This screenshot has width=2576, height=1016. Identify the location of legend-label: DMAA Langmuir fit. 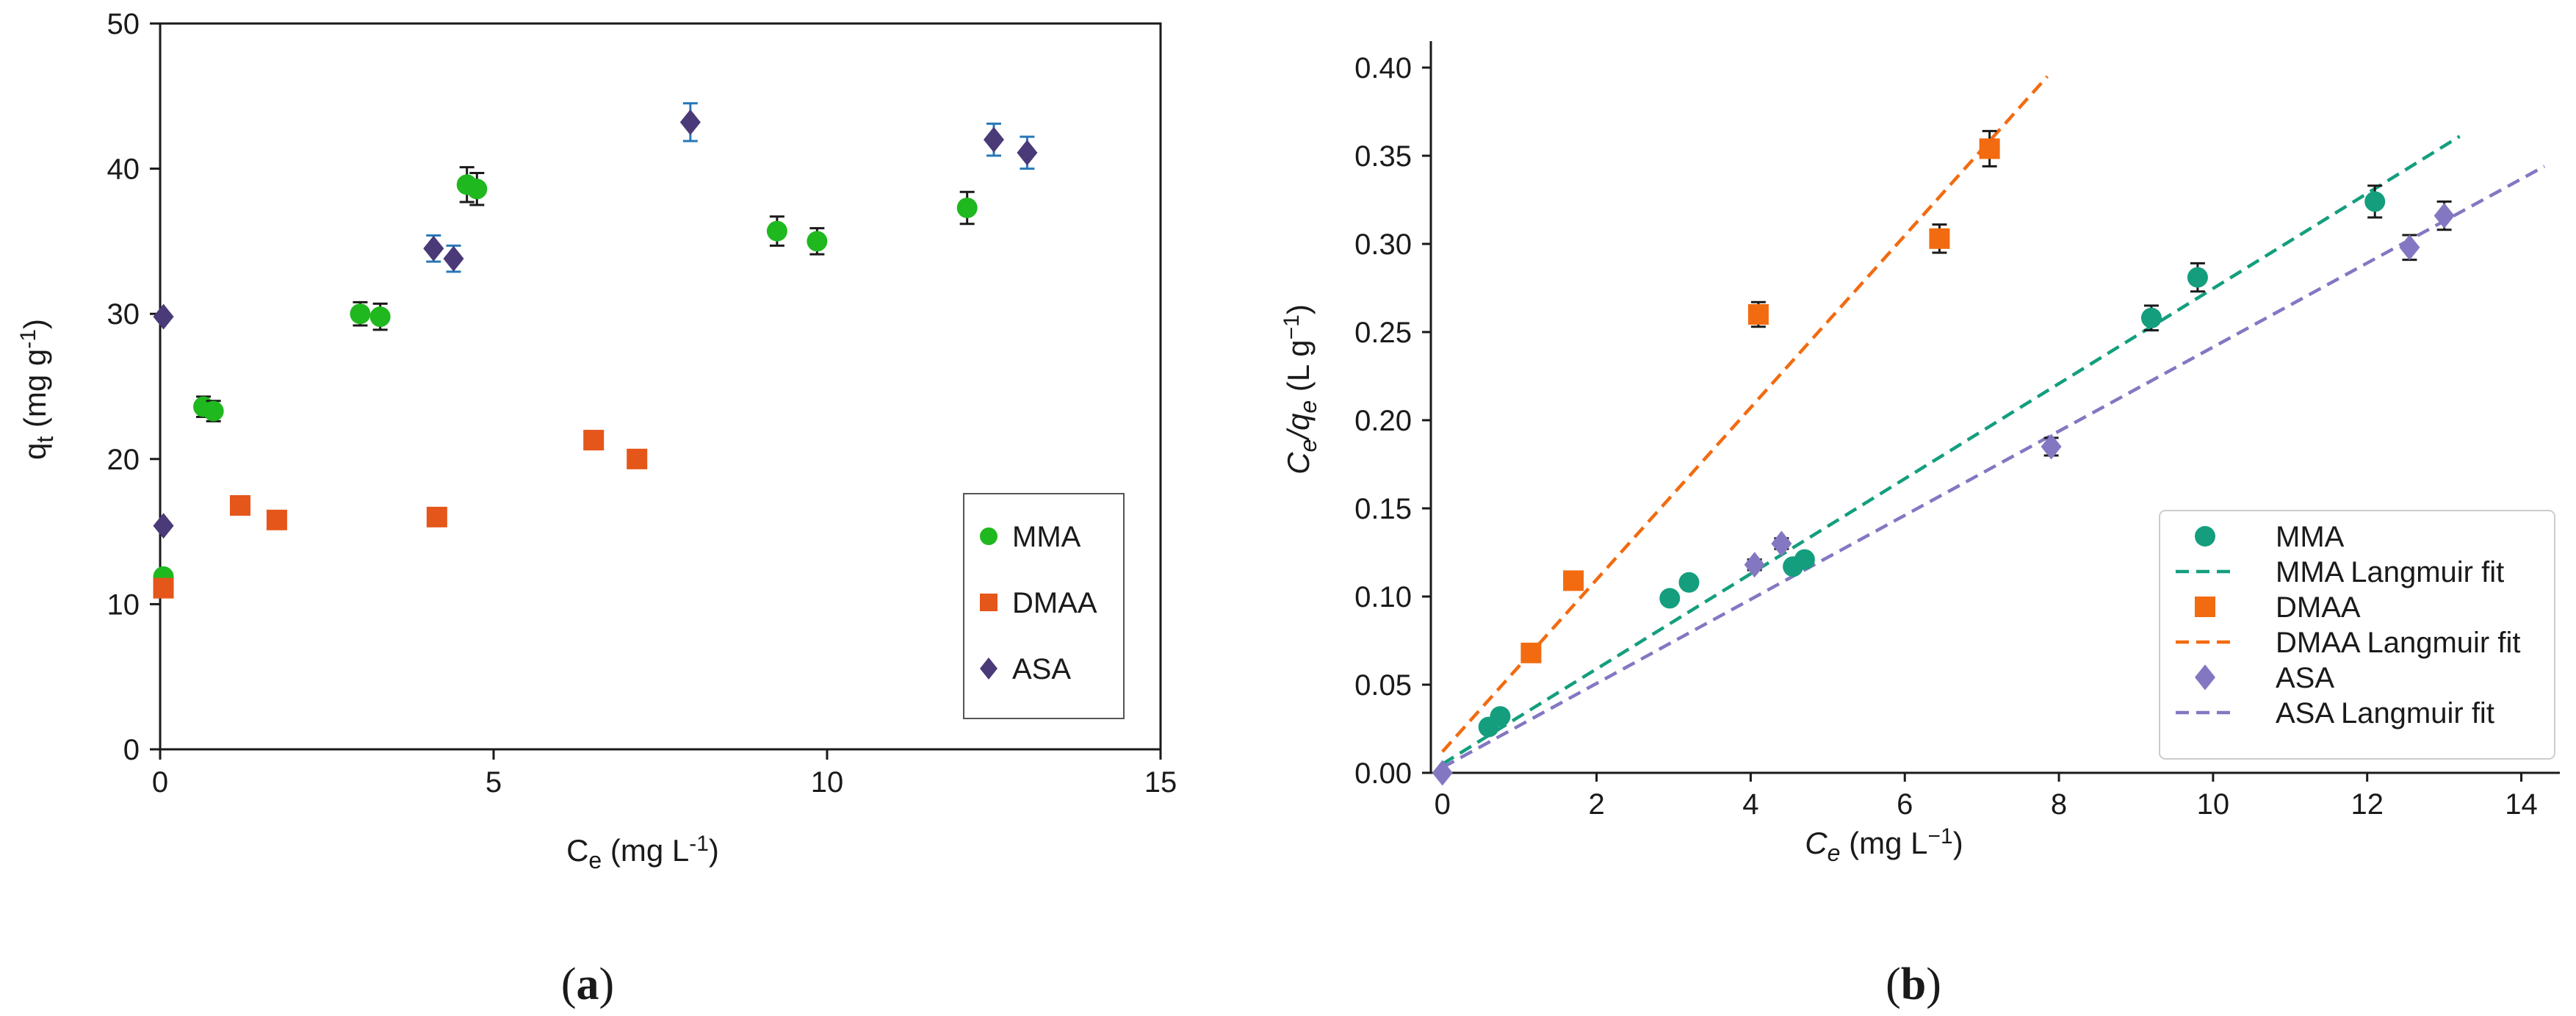
(2398, 643).